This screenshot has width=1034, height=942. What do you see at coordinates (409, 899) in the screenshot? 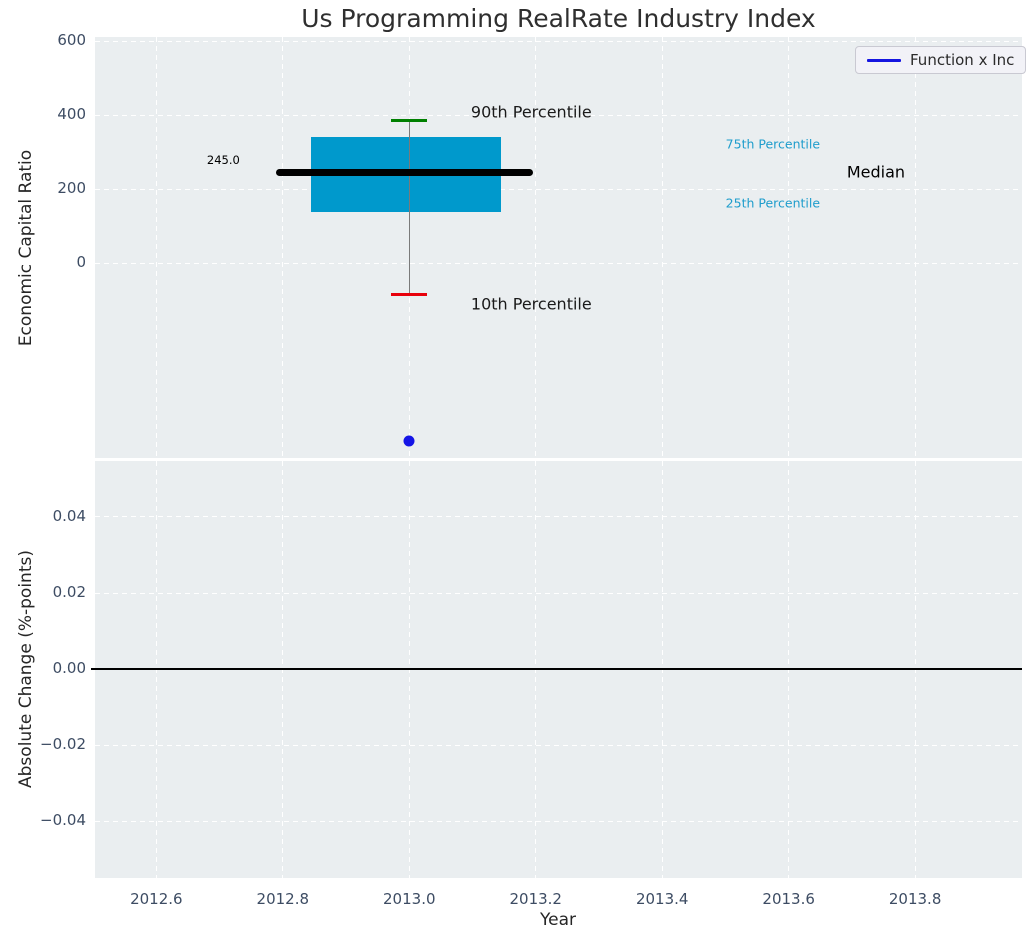
I see `x-tick-label: 2013.0` at bounding box center [409, 899].